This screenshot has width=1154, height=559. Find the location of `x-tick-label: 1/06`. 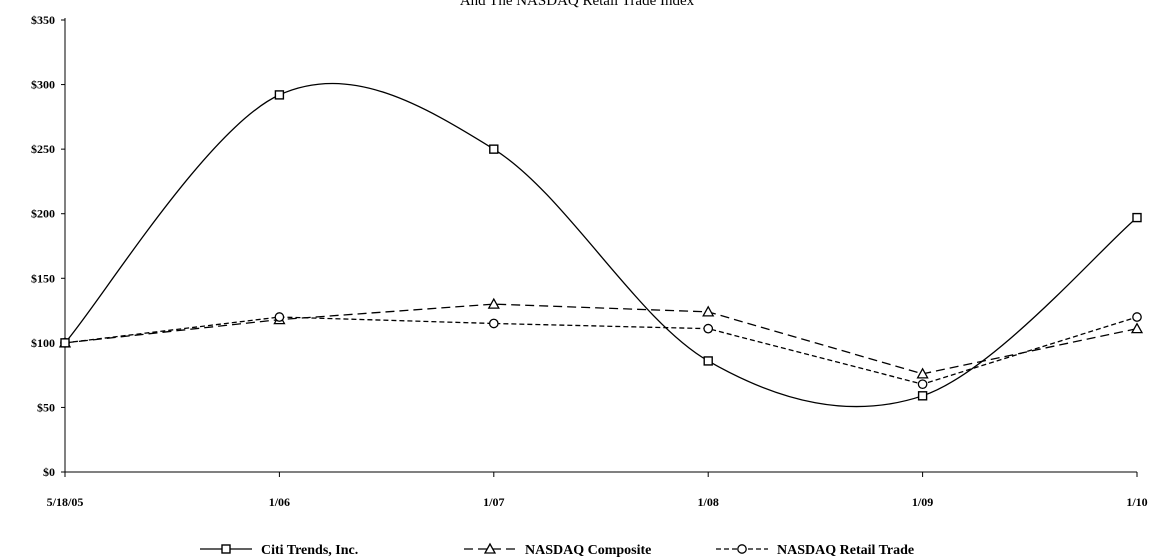

x-tick-label: 1/06 is located at coordinates (279, 502).